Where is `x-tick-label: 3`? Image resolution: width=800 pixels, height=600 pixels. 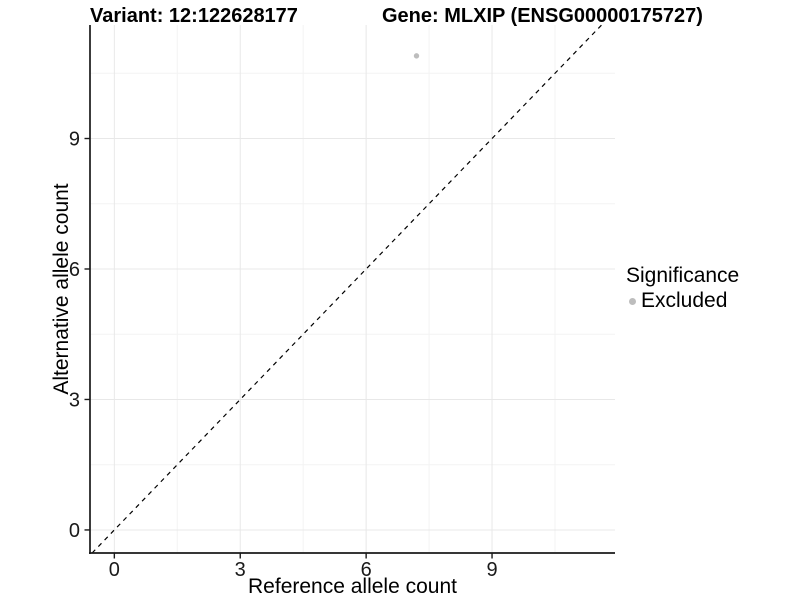 x-tick-label: 3 is located at coordinates (240, 570).